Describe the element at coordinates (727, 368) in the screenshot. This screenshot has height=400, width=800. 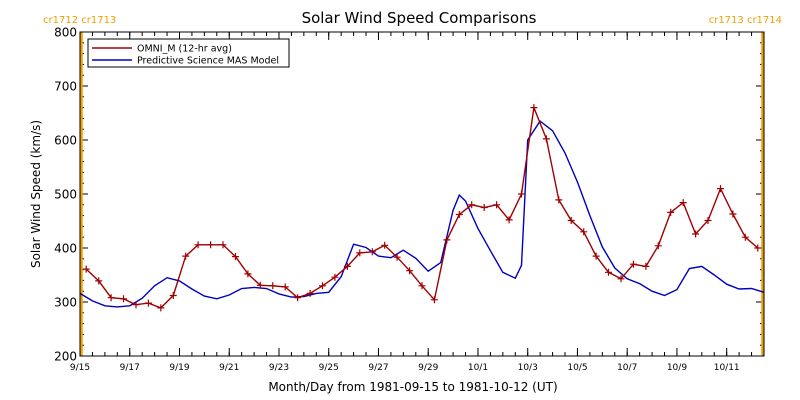
I see `x-tick-label: 10/11` at that location.